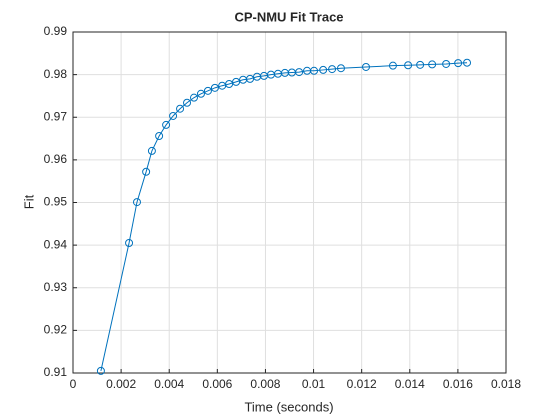  Describe the element at coordinates (56, 202) in the screenshot. I see `y-tick-label: 0.95` at that location.